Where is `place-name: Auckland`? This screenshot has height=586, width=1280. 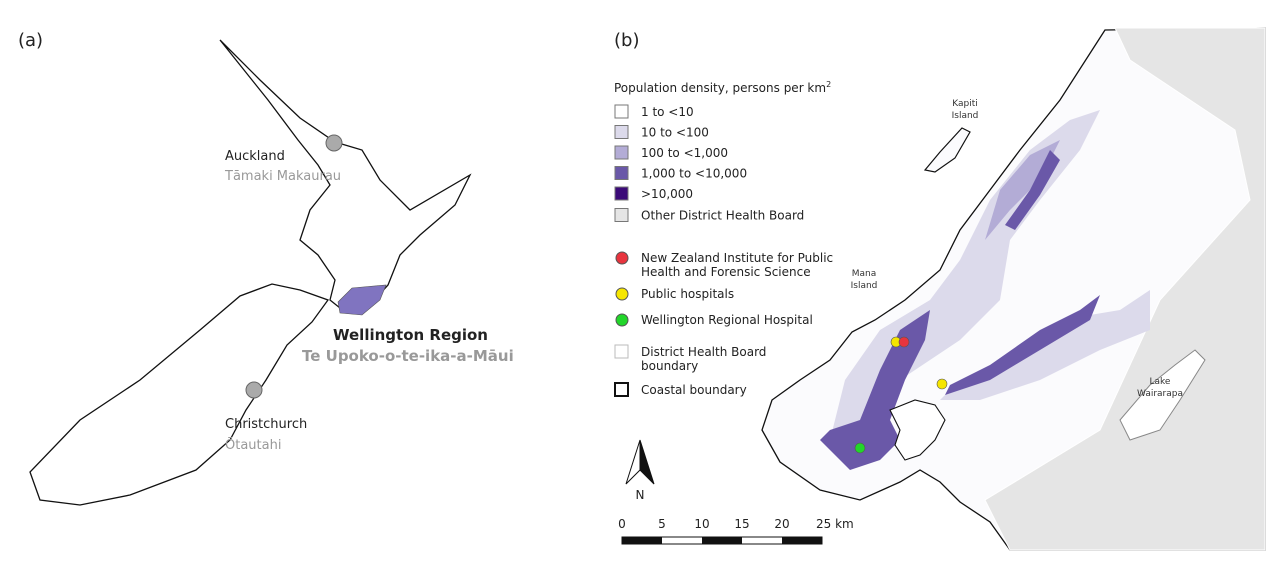
place-name: Auckland is located at coordinates (255, 156).